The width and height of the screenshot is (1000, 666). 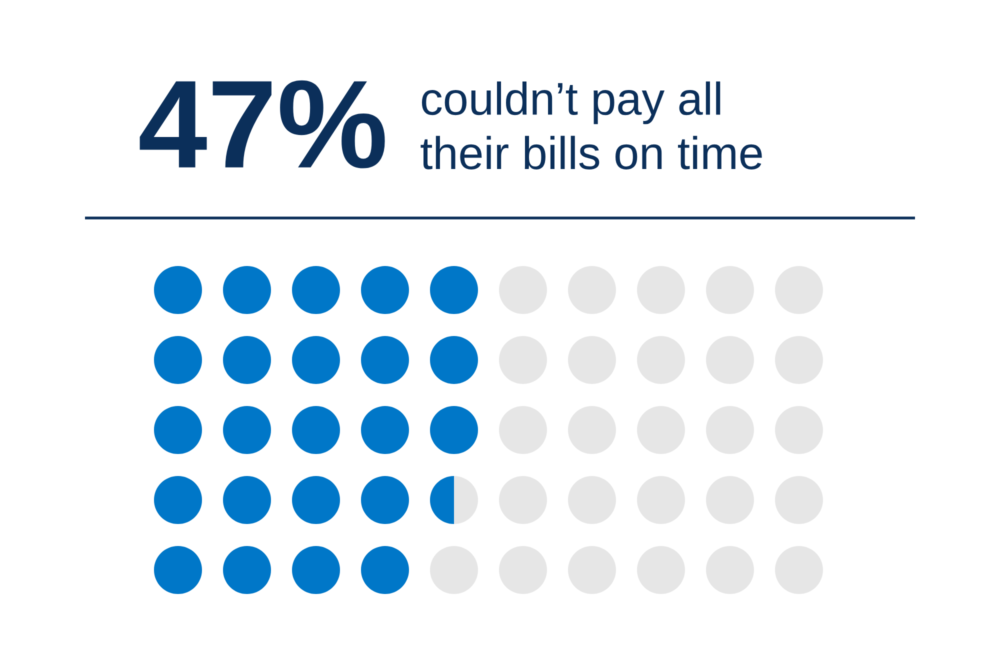 I want to click on data-label: 47%, so click(x=262, y=124).